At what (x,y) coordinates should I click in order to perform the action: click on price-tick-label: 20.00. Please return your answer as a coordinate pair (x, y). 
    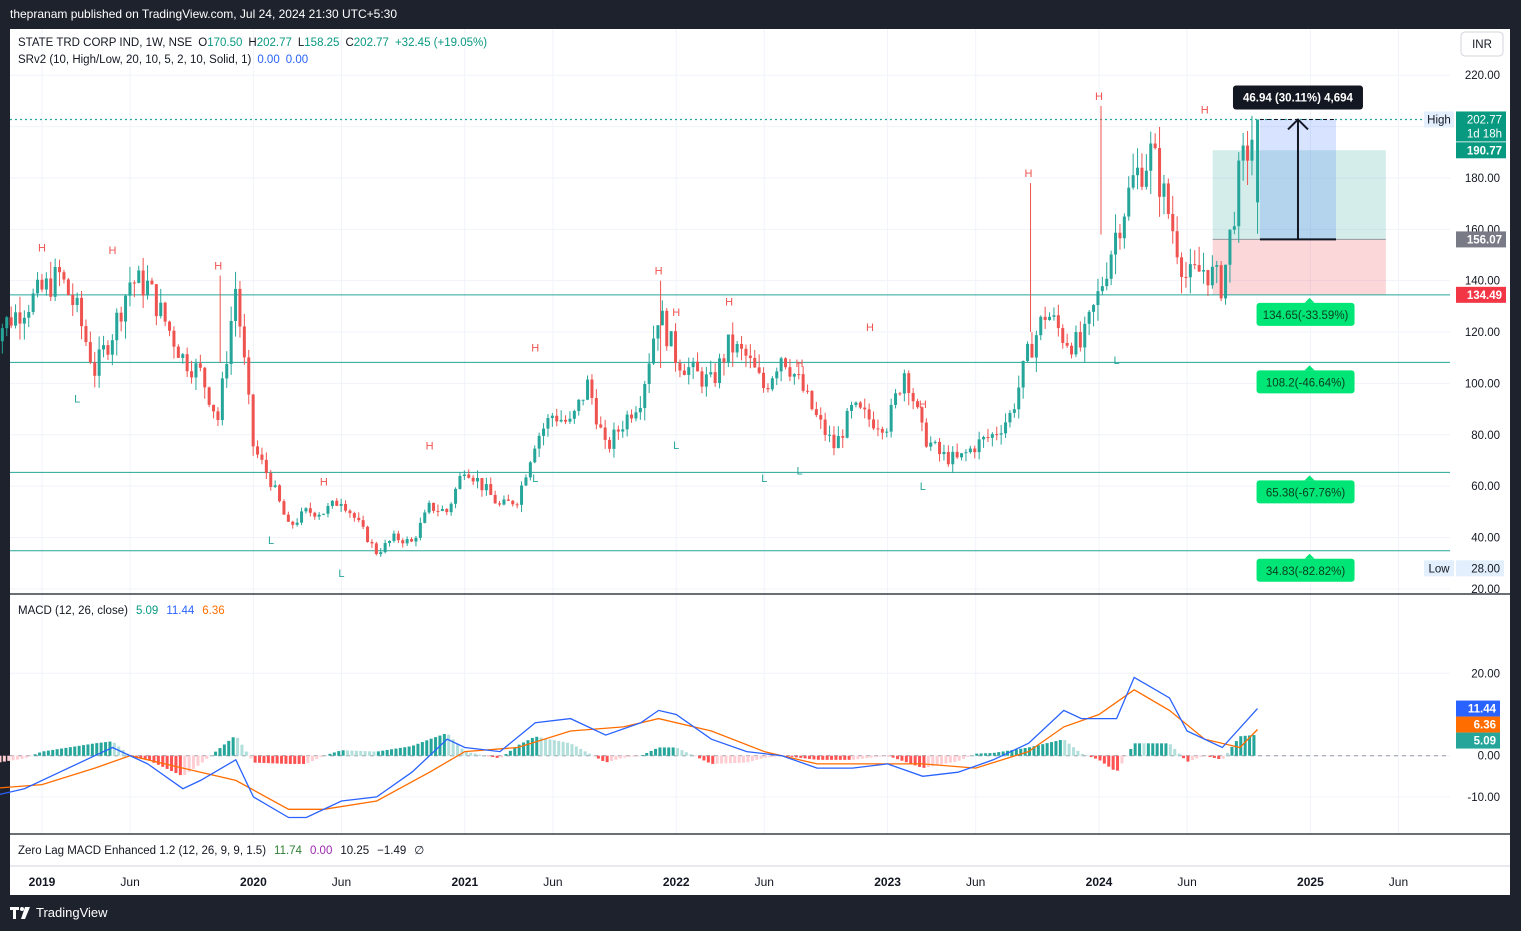
    Looking at the image, I should click on (1485, 590).